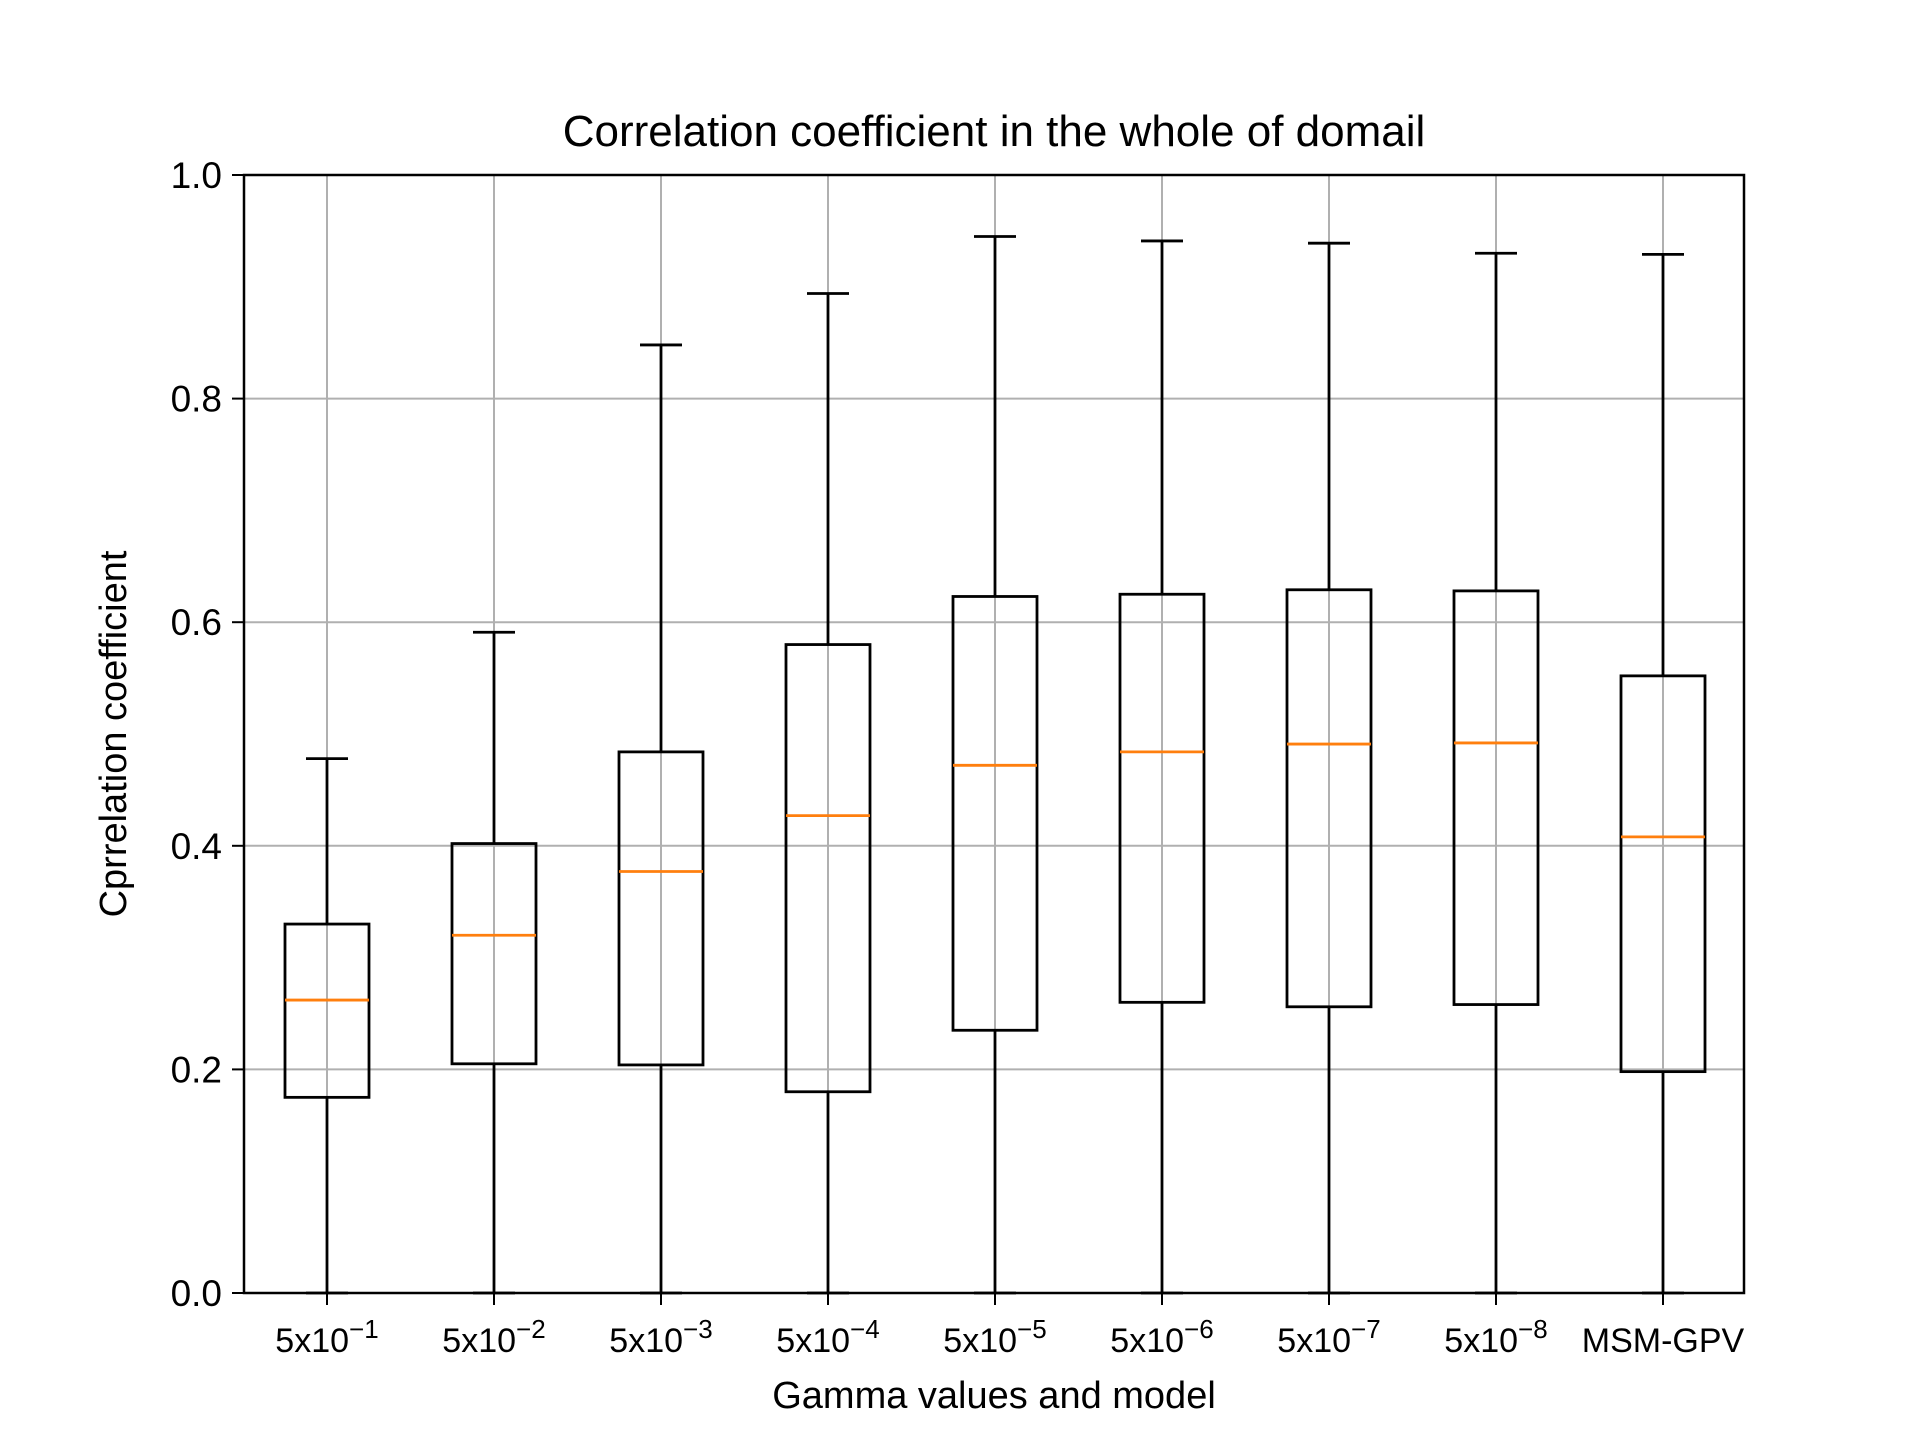  I want to click on x-tick-label: 5x10⁻³, so click(660, 1337).